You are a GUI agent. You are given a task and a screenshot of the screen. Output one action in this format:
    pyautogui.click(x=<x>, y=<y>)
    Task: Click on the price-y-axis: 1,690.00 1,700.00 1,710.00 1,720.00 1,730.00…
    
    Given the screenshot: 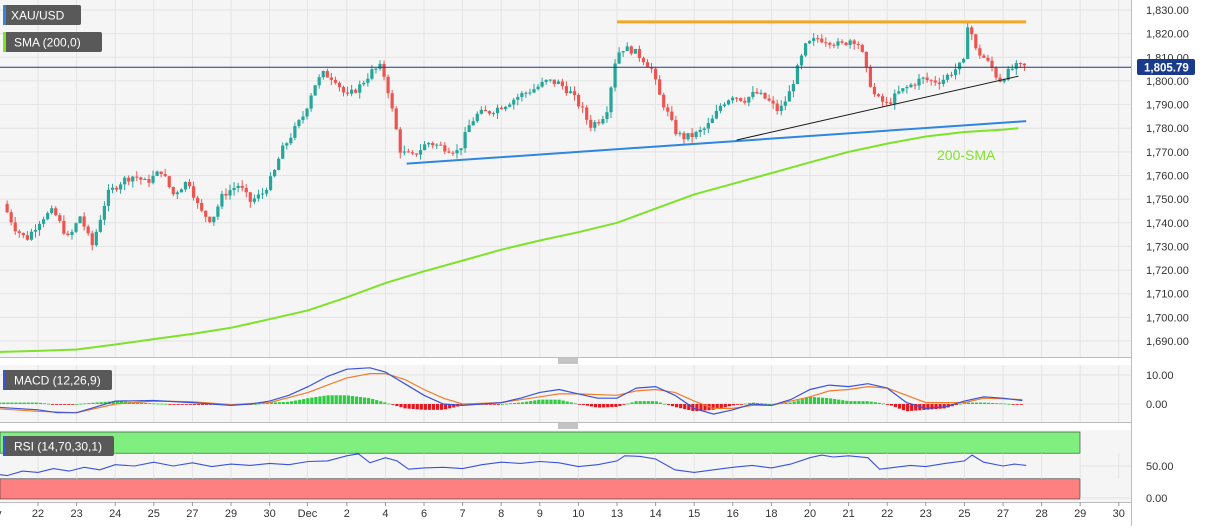 What is the action you would take?
    pyautogui.click(x=1167, y=176)
    